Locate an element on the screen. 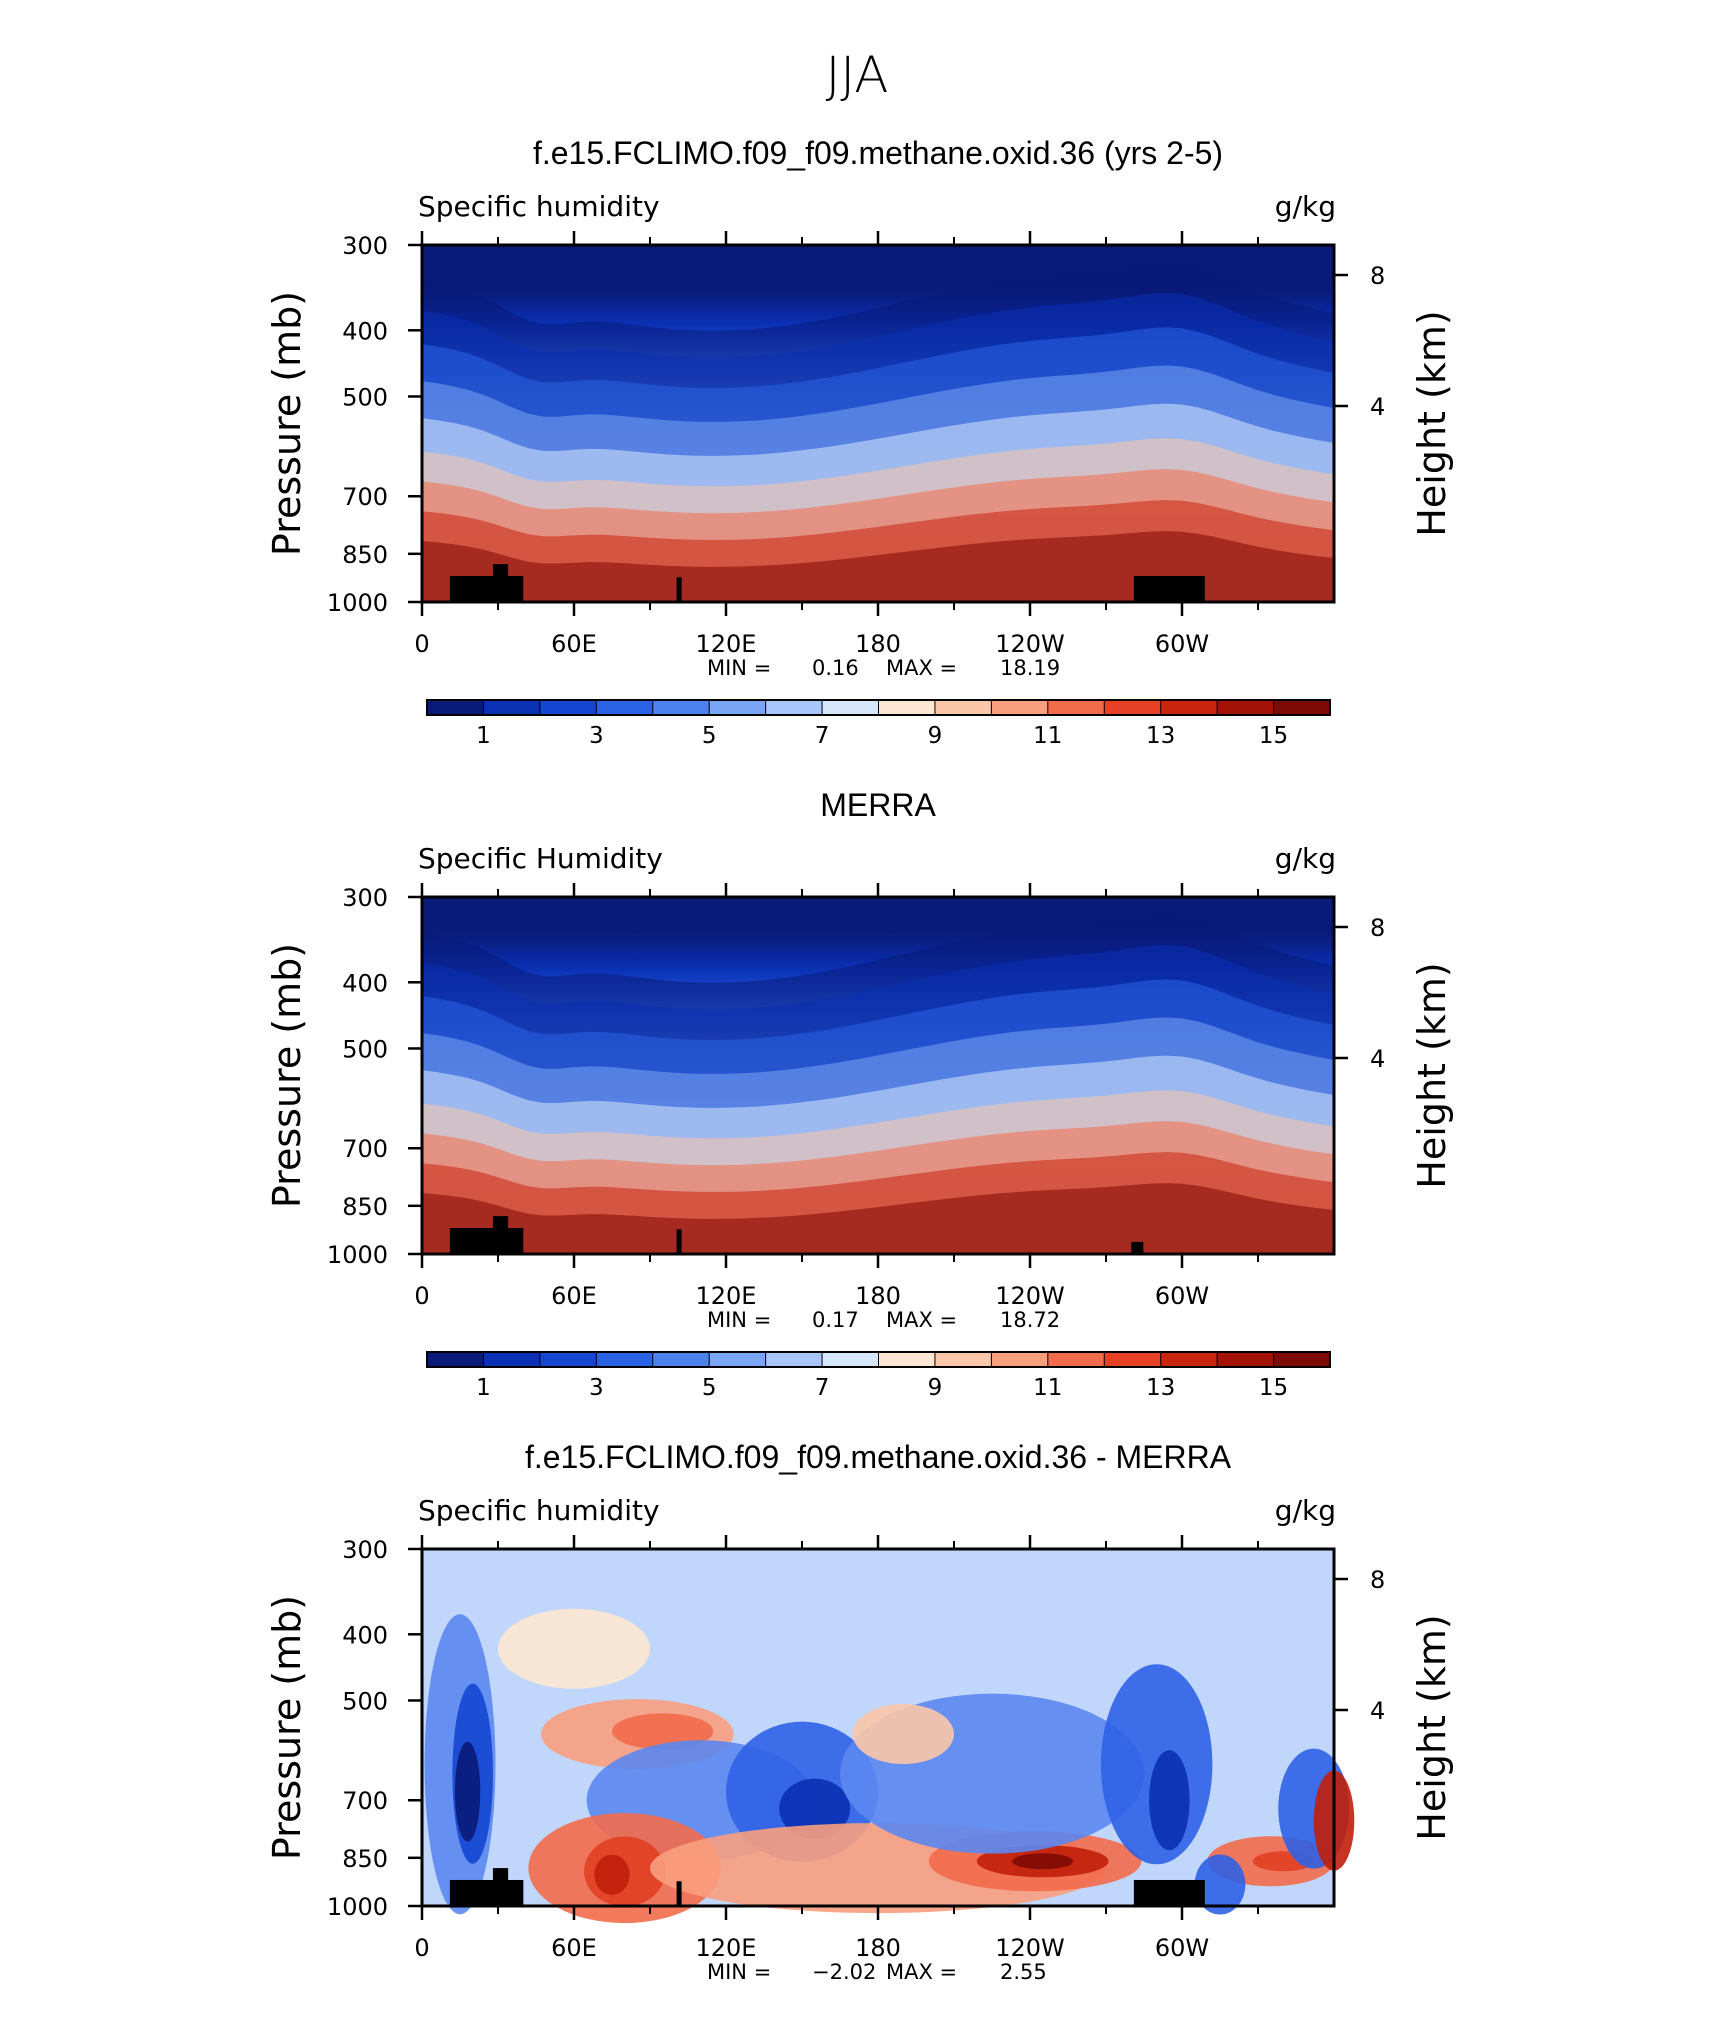 The width and height of the screenshot is (1710, 2038). max-value: 18.19 is located at coordinates (1030, 668).